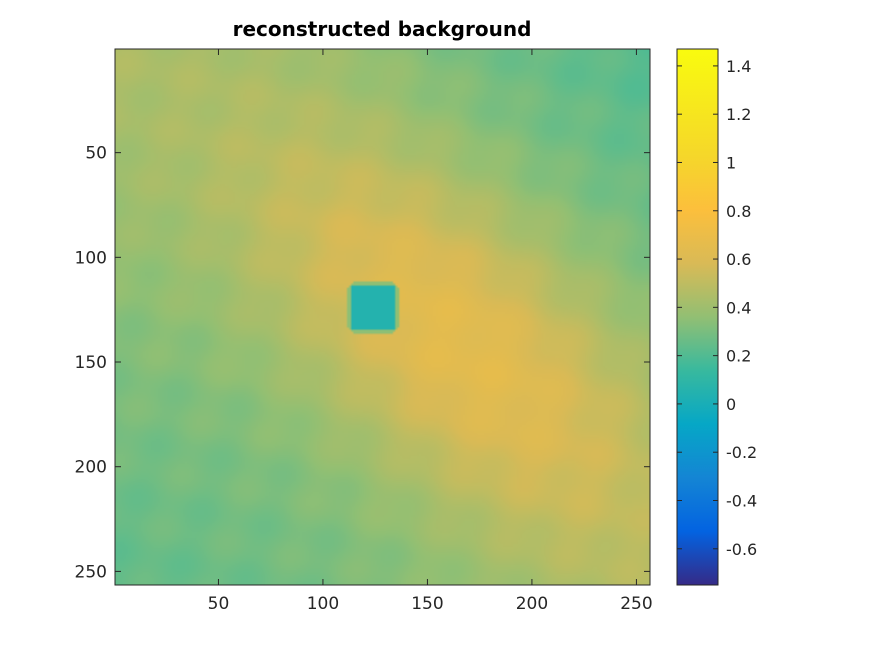 The width and height of the screenshot is (875, 656). Describe the element at coordinates (91, 468) in the screenshot. I see `y-tick-label: 200` at that location.